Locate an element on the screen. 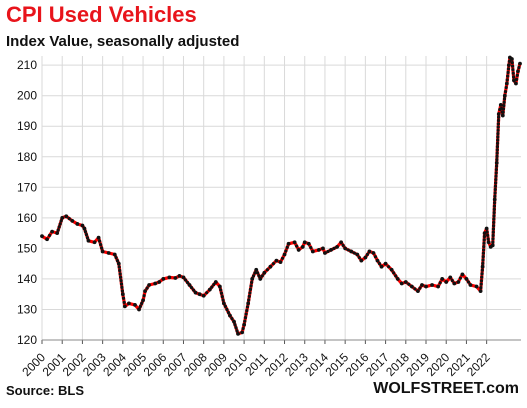 Image resolution: width=527 pixels, height=408 pixels. chart-title: CPI Used Vehicles is located at coordinates (101, 14).